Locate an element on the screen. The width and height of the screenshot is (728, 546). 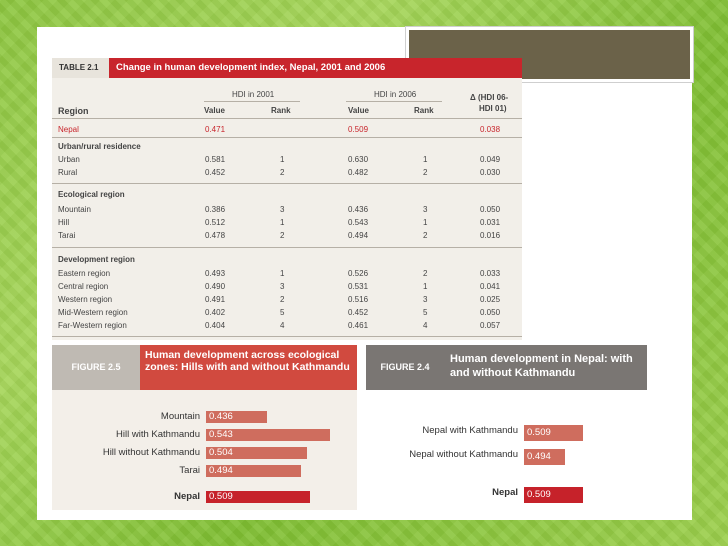
bar-label: Hill with Kathmandu is located at coordinates (158, 434).